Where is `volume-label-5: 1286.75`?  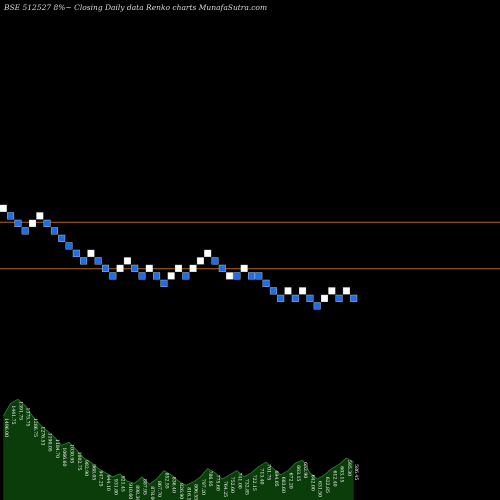 volume-label-5: 1286.75 is located at coordinates (35, 427).